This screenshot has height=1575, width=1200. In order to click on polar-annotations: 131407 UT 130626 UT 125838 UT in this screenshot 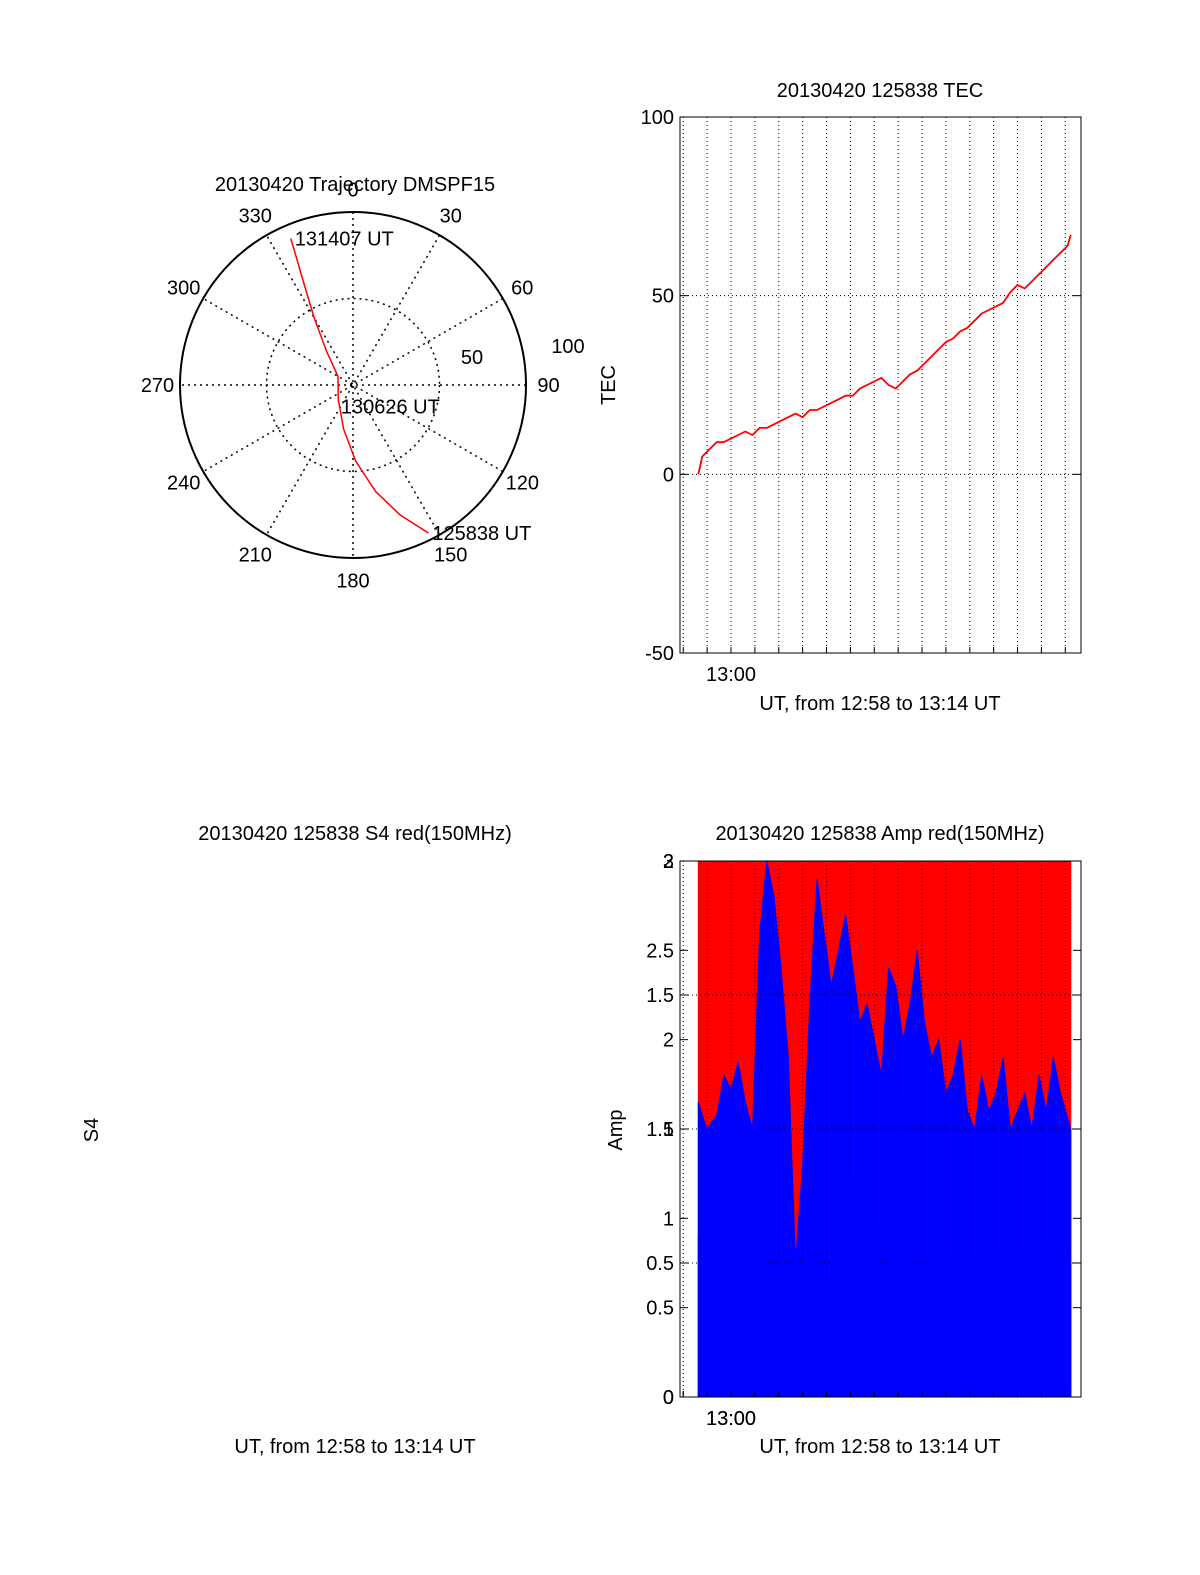, I will do `click(413, 386)`.